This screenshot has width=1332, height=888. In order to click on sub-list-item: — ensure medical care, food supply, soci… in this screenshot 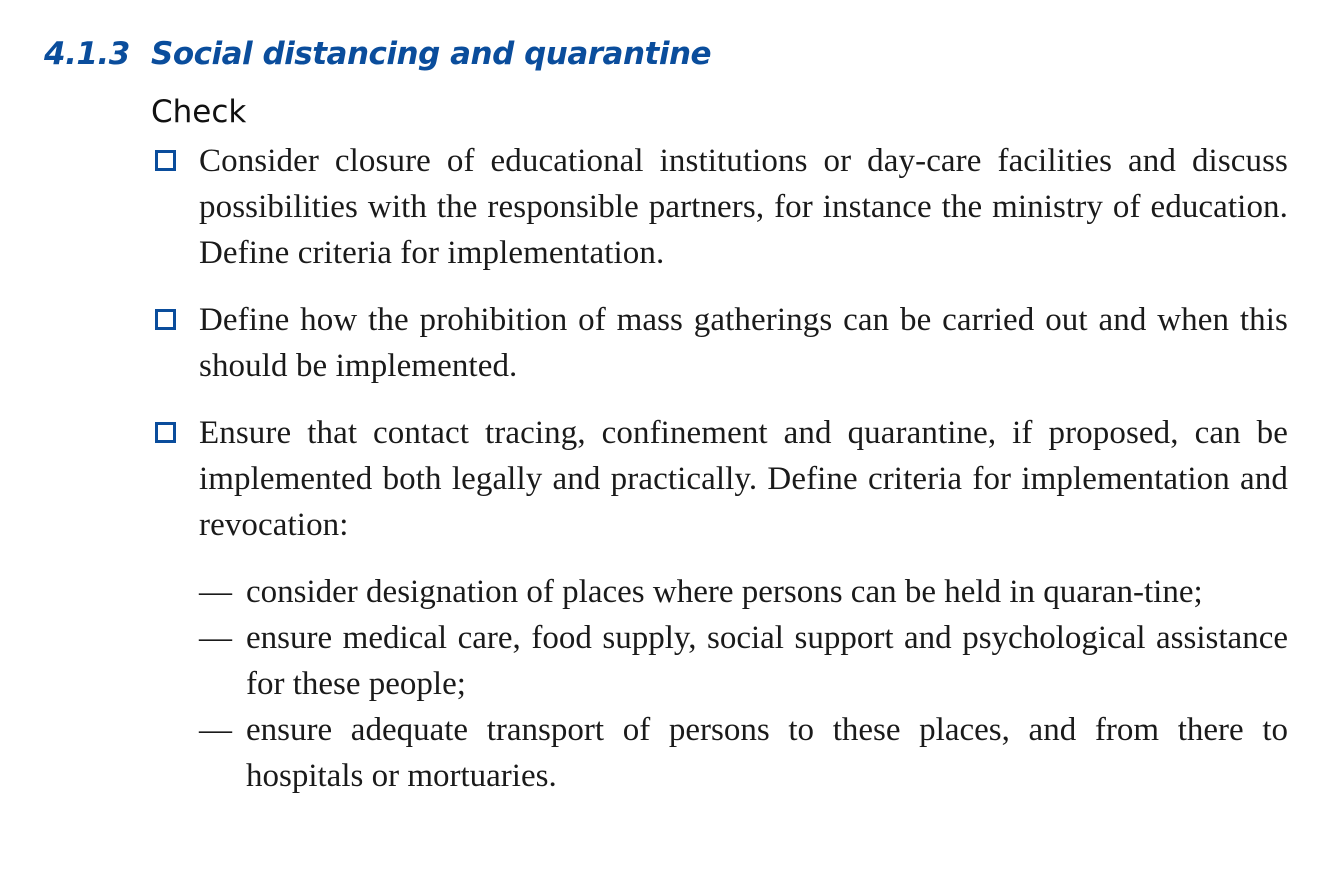, I will do `click(743, 661)`.